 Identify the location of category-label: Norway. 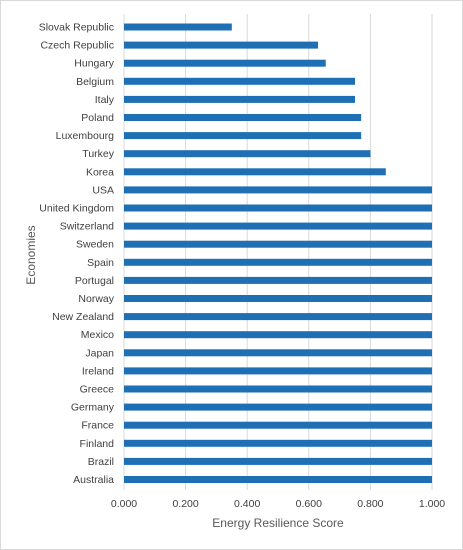
(96, 299).